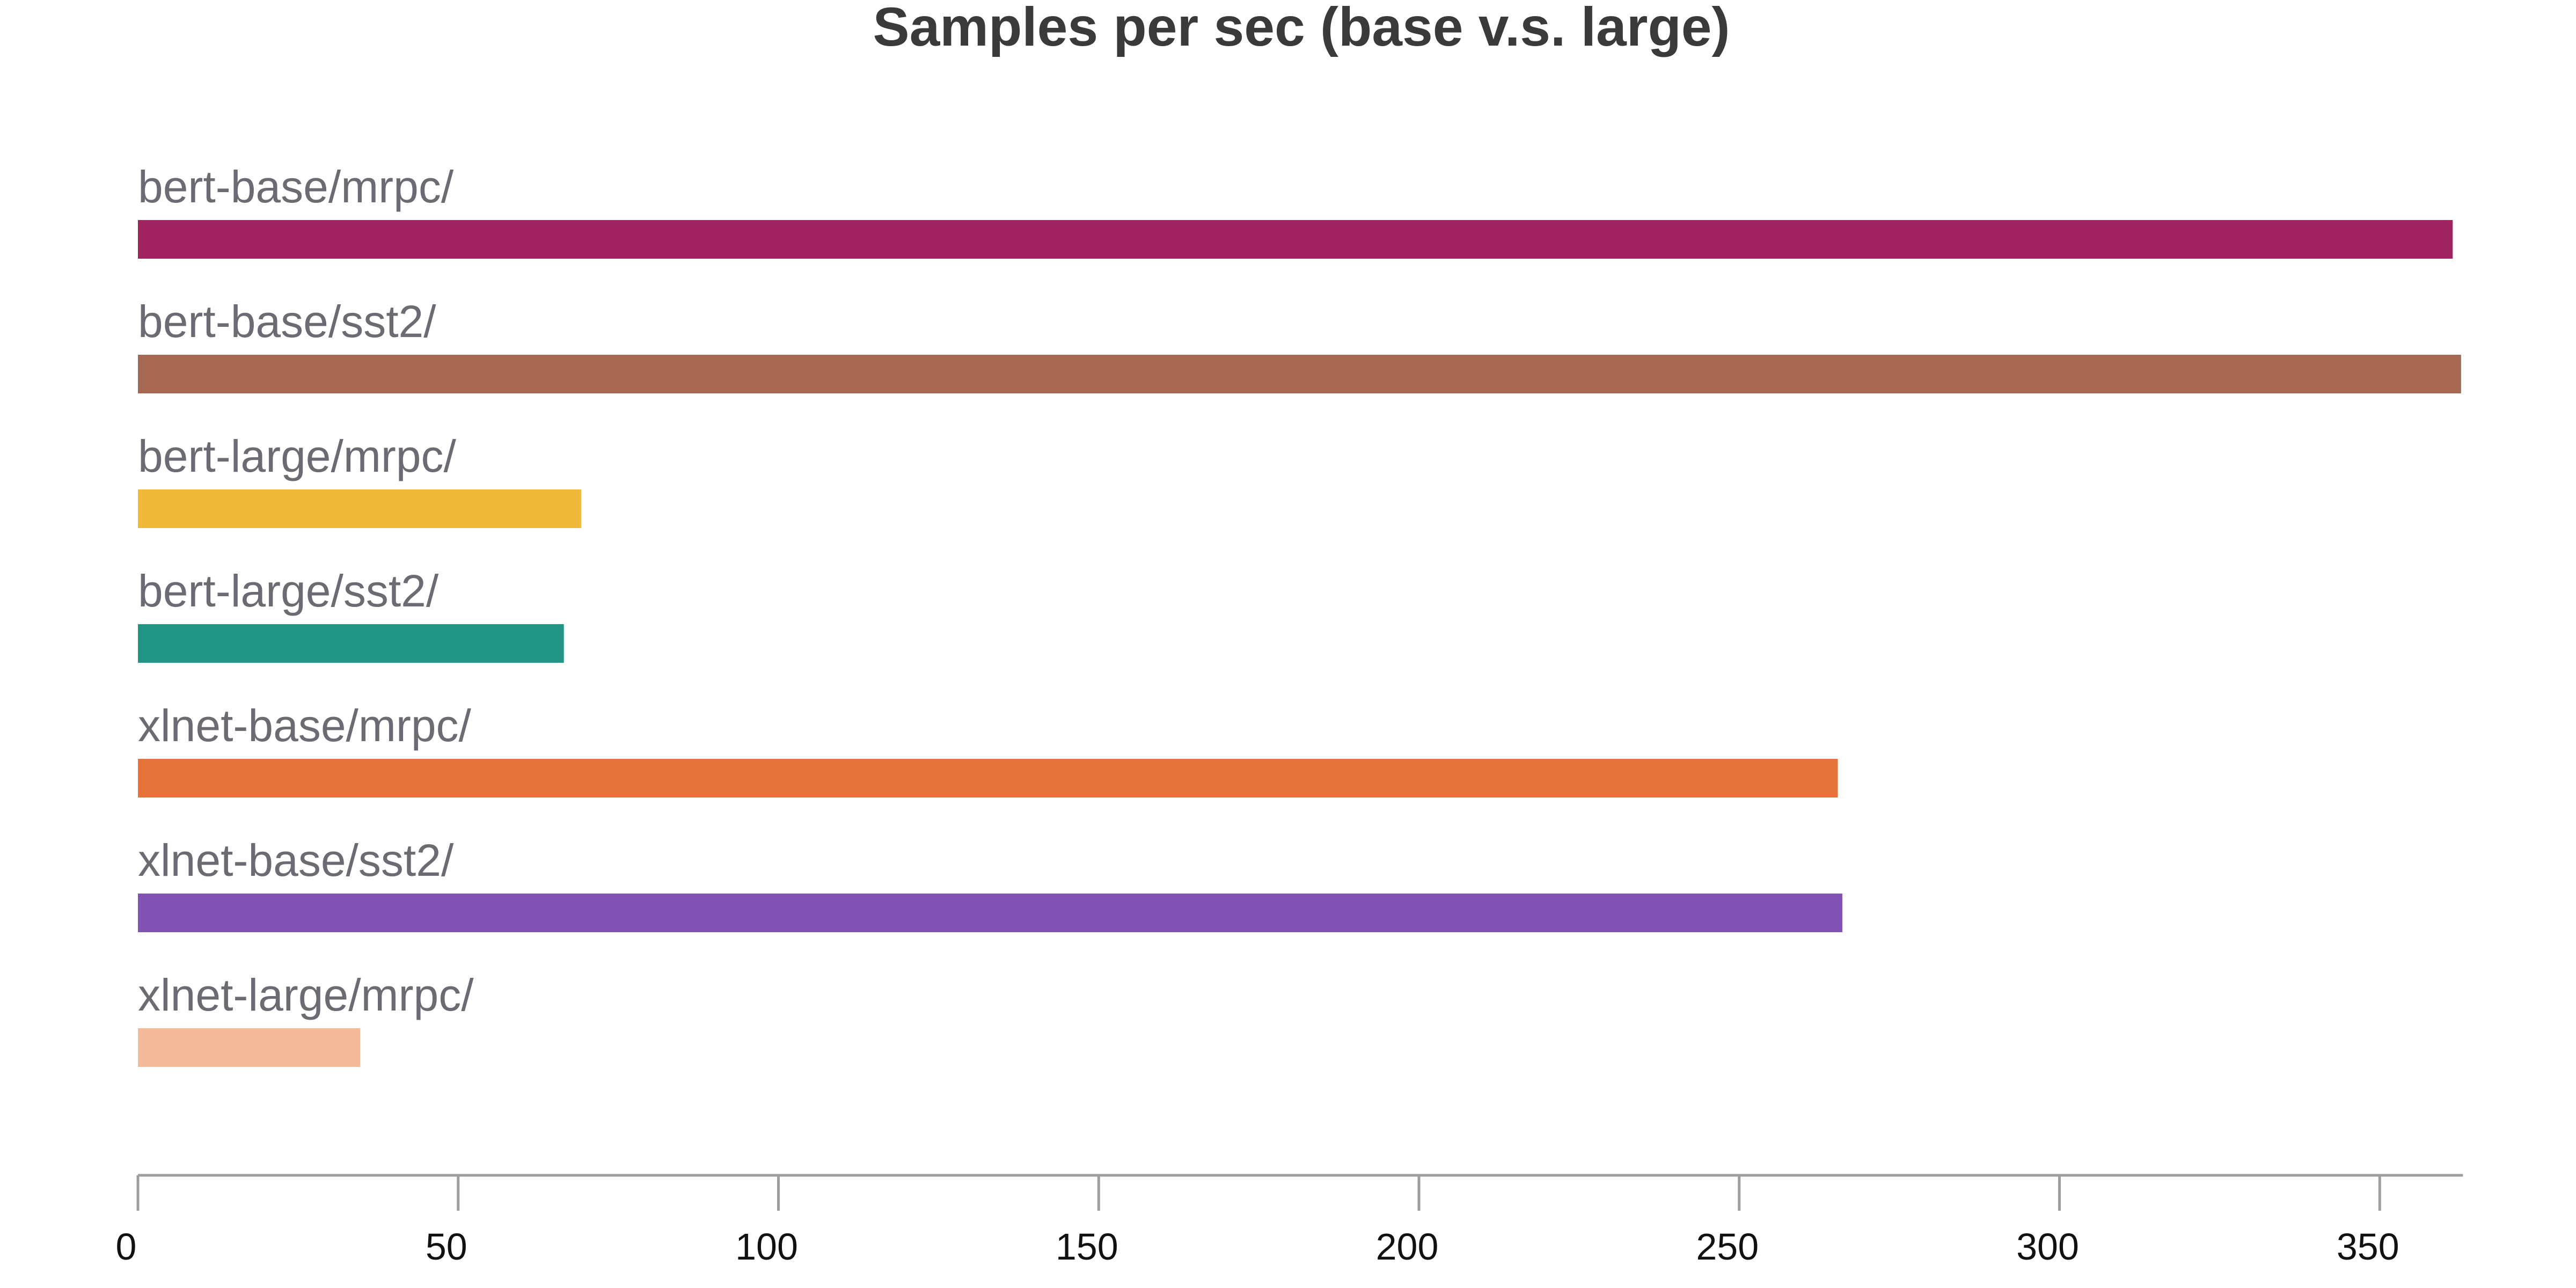 The width and height of the screenshot is (2576, 1288). What do you see at coordinates (446, 1247) in the screenshot?
I see `x-tick-label: 50` at bounding box center [446, 1247].